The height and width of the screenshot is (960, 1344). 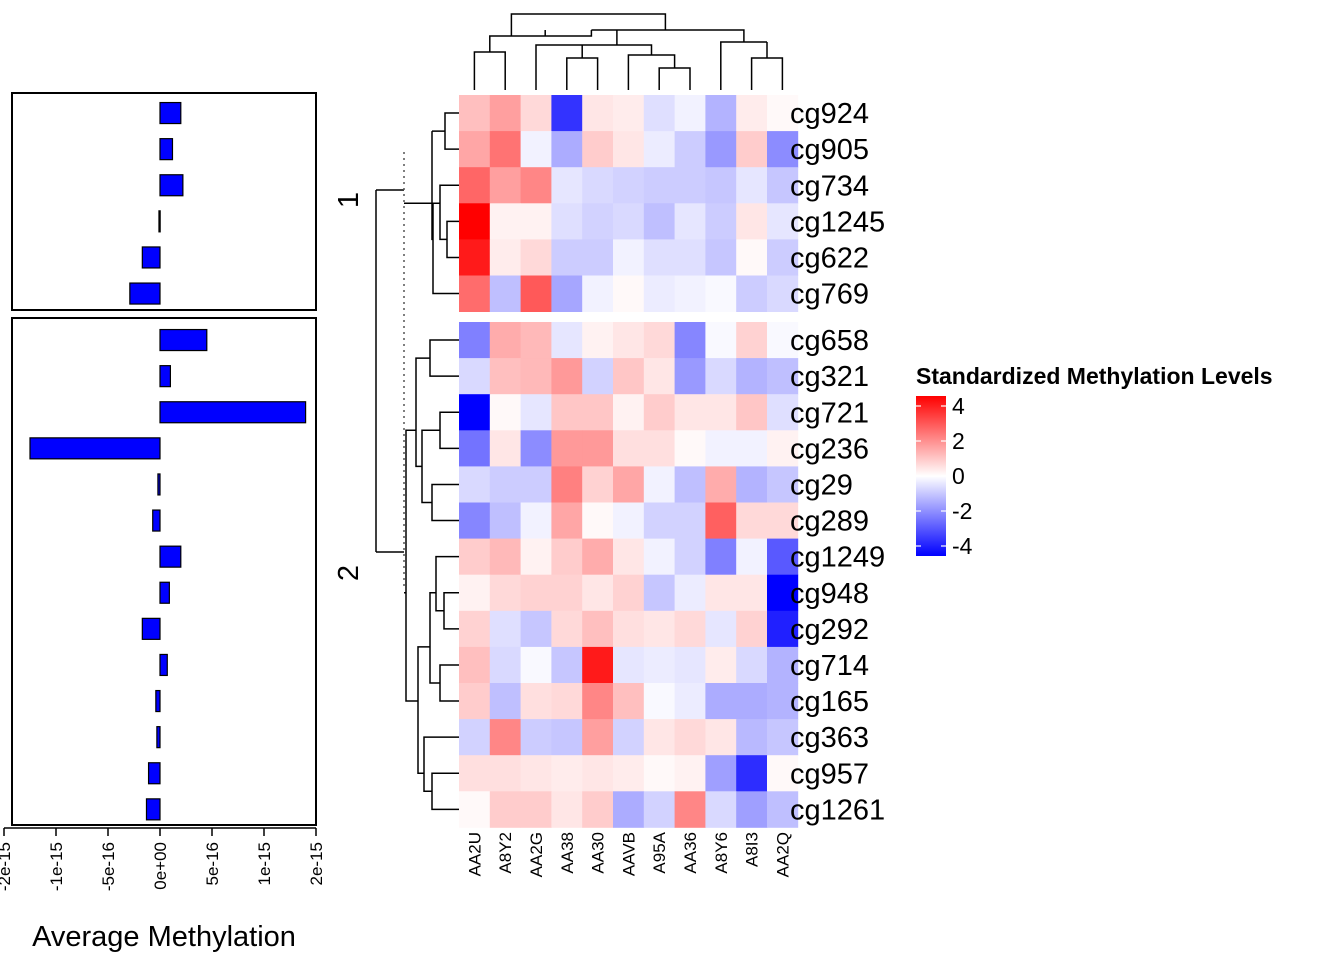 What do you see at coordinates (821, 485) in the screenshot?
I see `row-label: cg29` at bounding box center [821, 485].